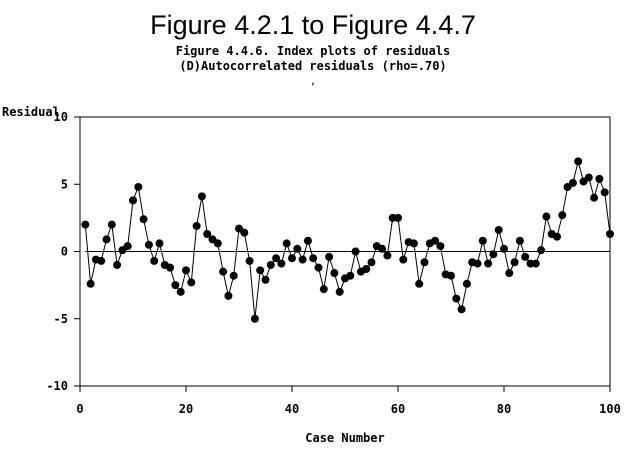  I want to click on y-tick-label: 10, so click(61, 117).